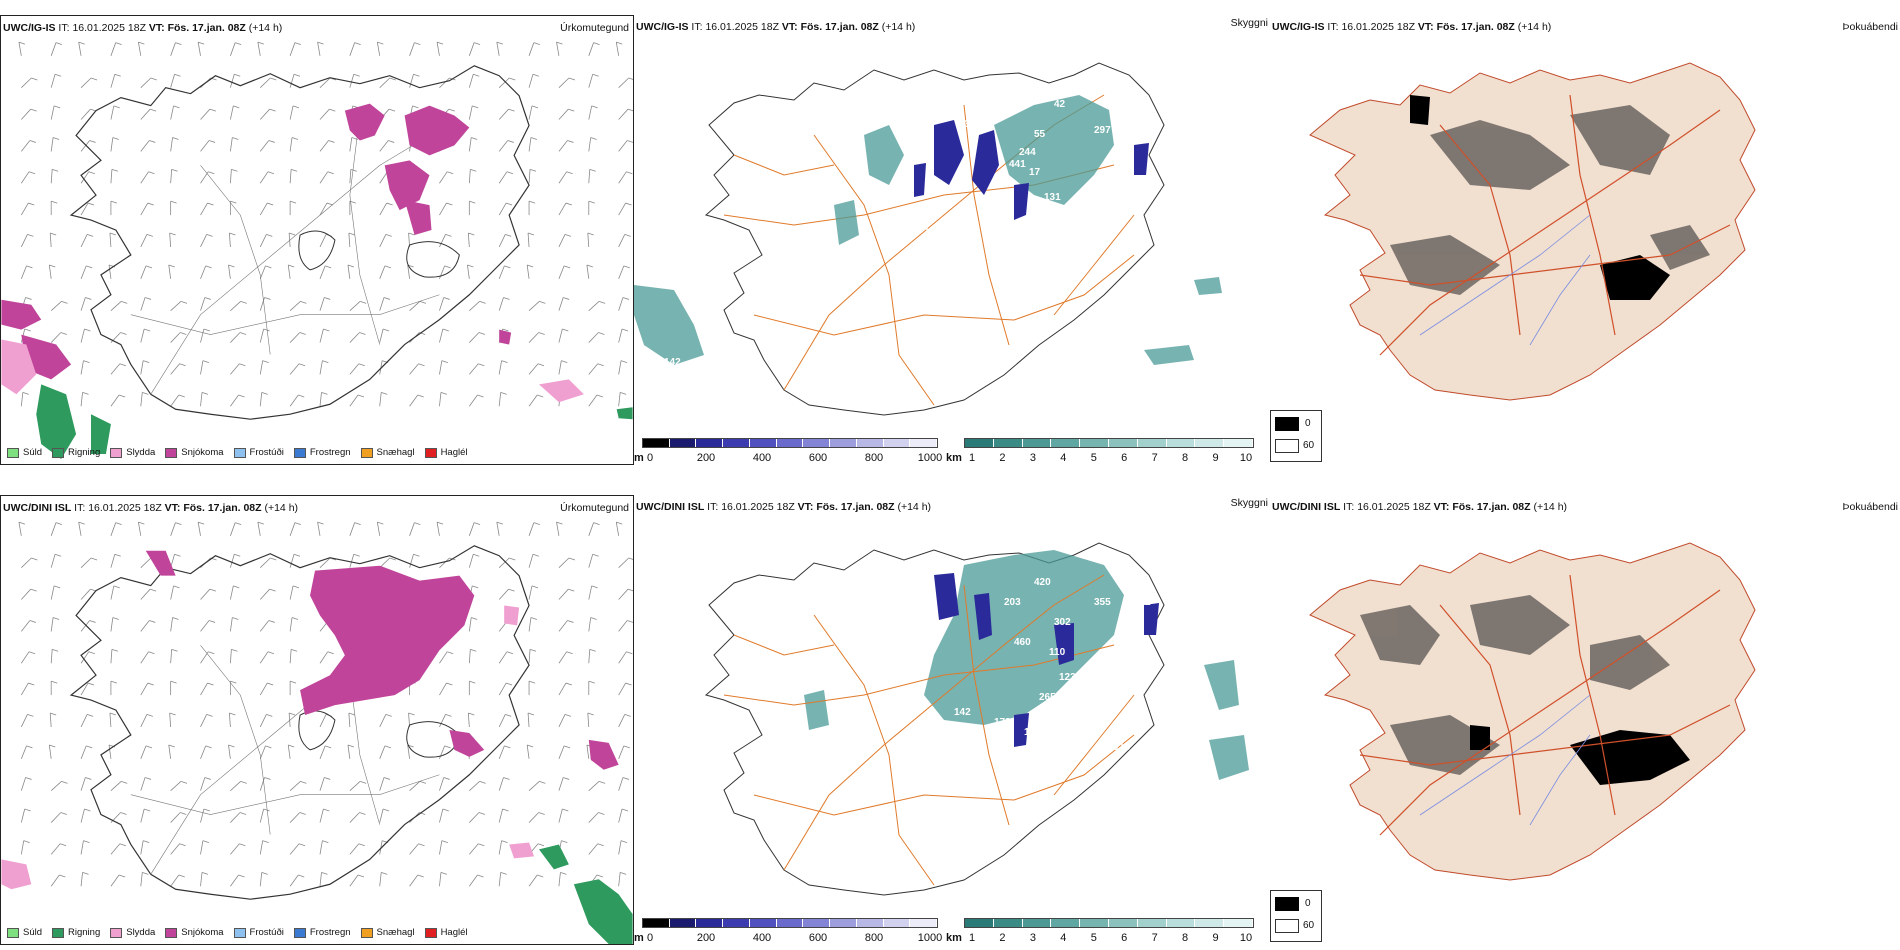  Describe the element at coordinates (1067, 677) in the screenshot. I see `cloudbase-value-label: 123` at that location.